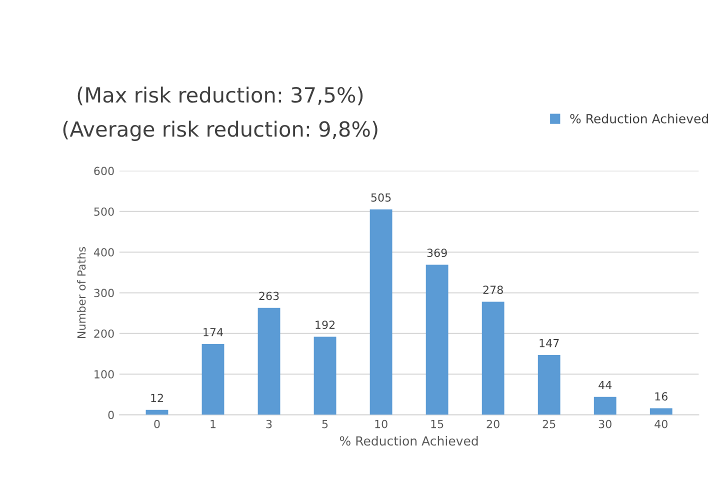  I want to click on chart-subtitle: (Average risk reduction: 9,8%), so click(220, 130).